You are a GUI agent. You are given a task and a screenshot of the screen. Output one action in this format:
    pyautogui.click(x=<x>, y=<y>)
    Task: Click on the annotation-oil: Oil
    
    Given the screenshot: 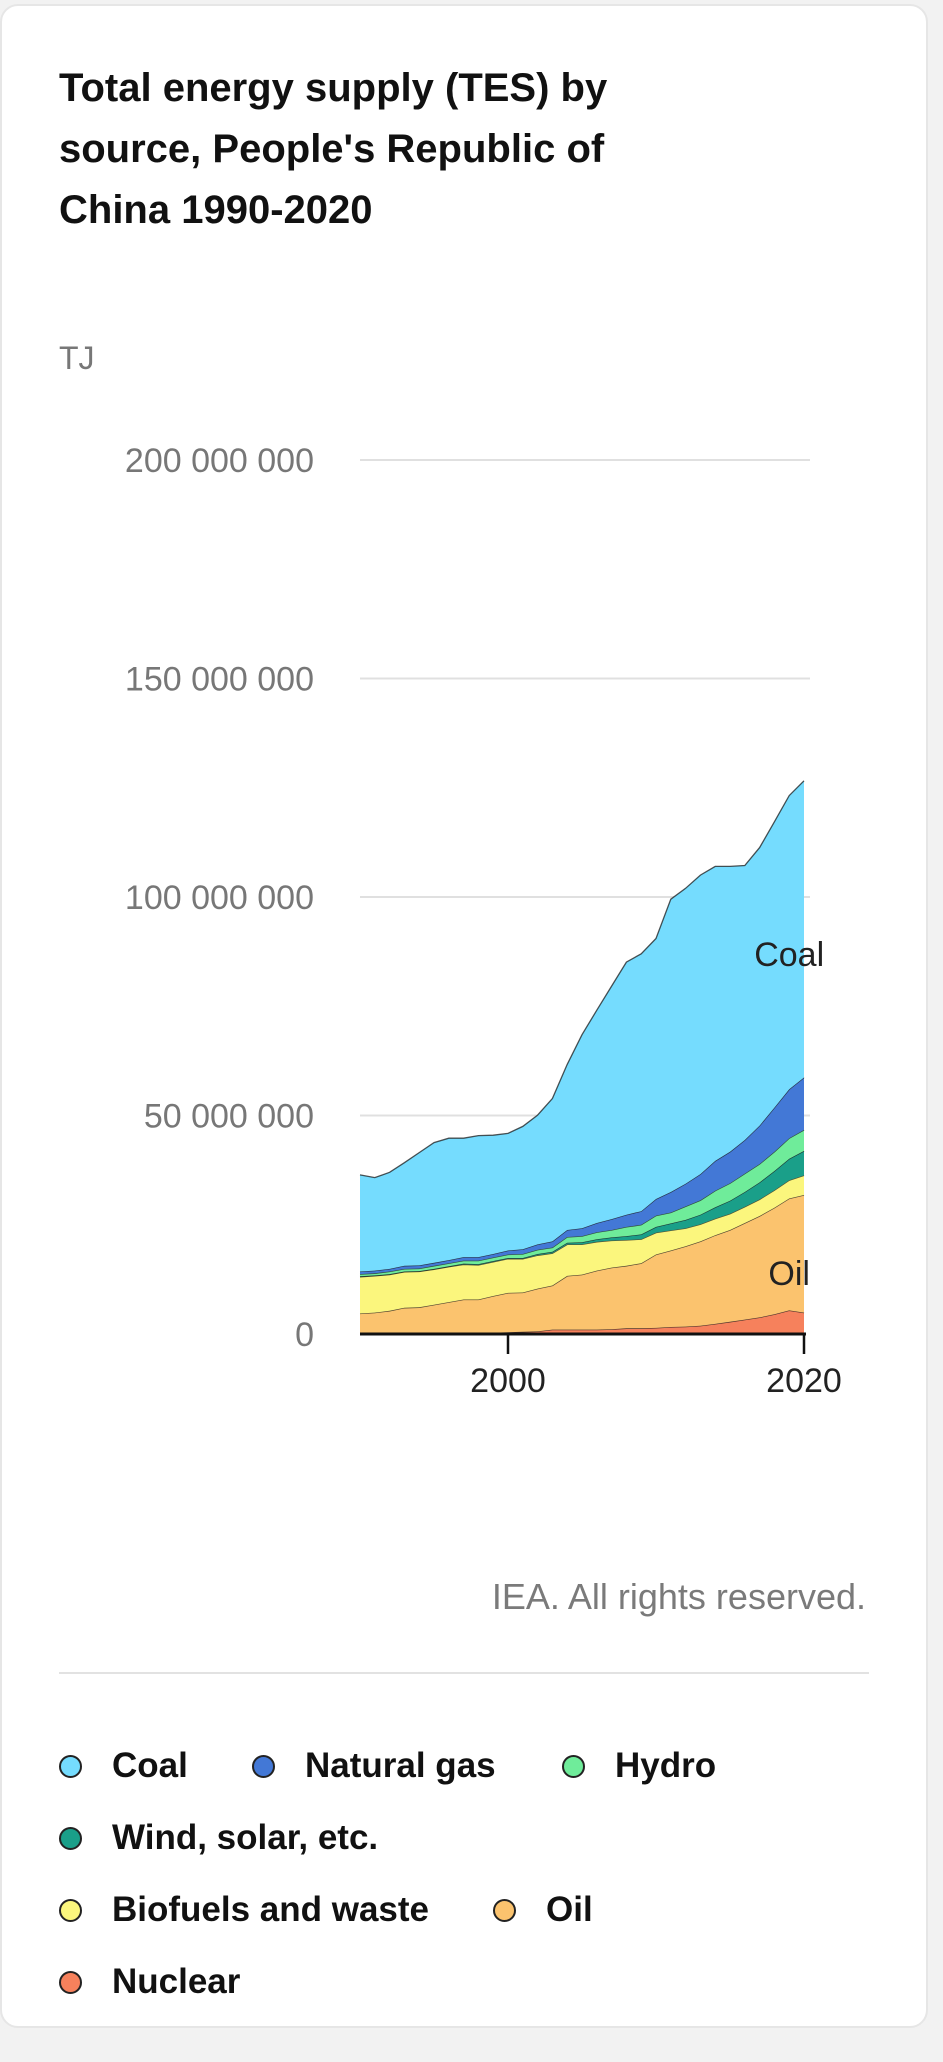 What is the action you would take?
    pyautogui.click(x=789, y=1274)
    